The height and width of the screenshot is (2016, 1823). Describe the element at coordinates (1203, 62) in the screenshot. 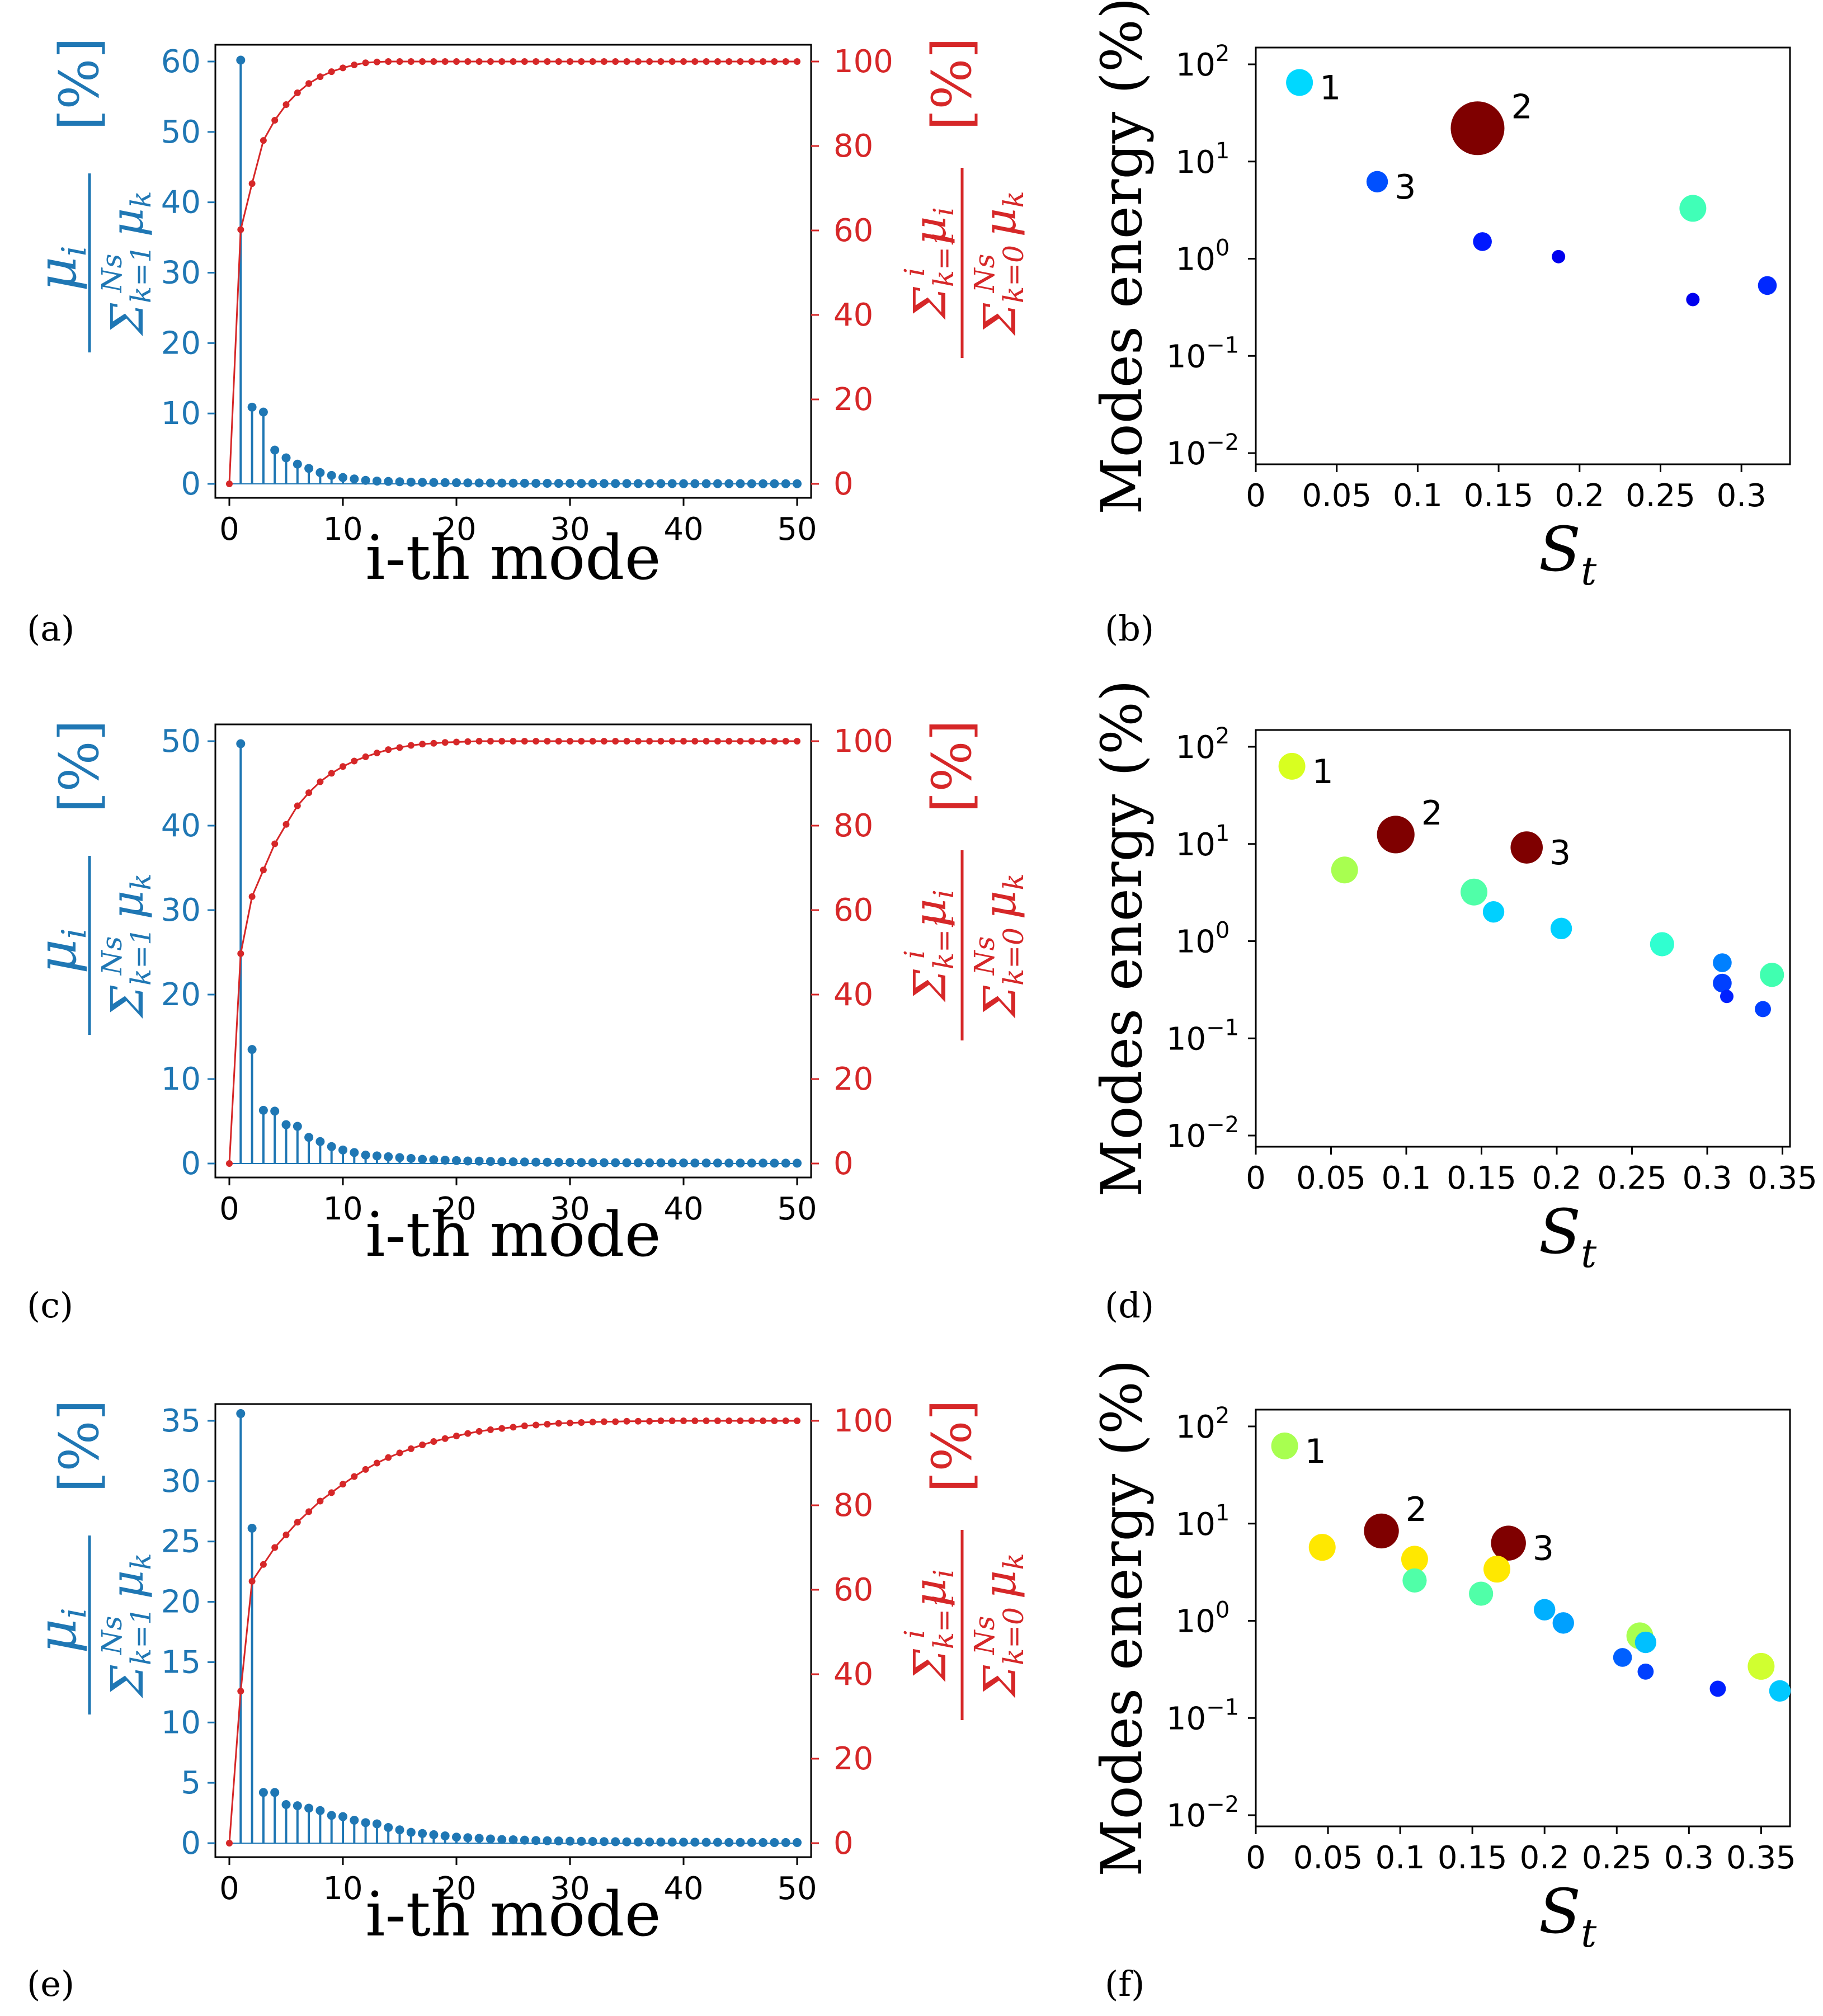

I see `y-tick-label: 102` at that location.